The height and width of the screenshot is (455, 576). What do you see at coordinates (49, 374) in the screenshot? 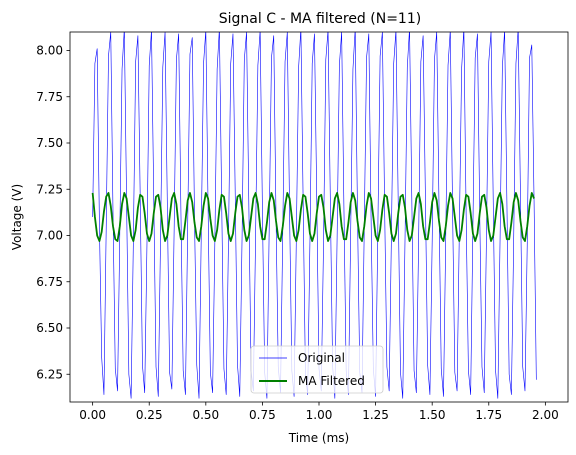
I see `y-tick-label: 6.25` at bounding box center [49, 374].